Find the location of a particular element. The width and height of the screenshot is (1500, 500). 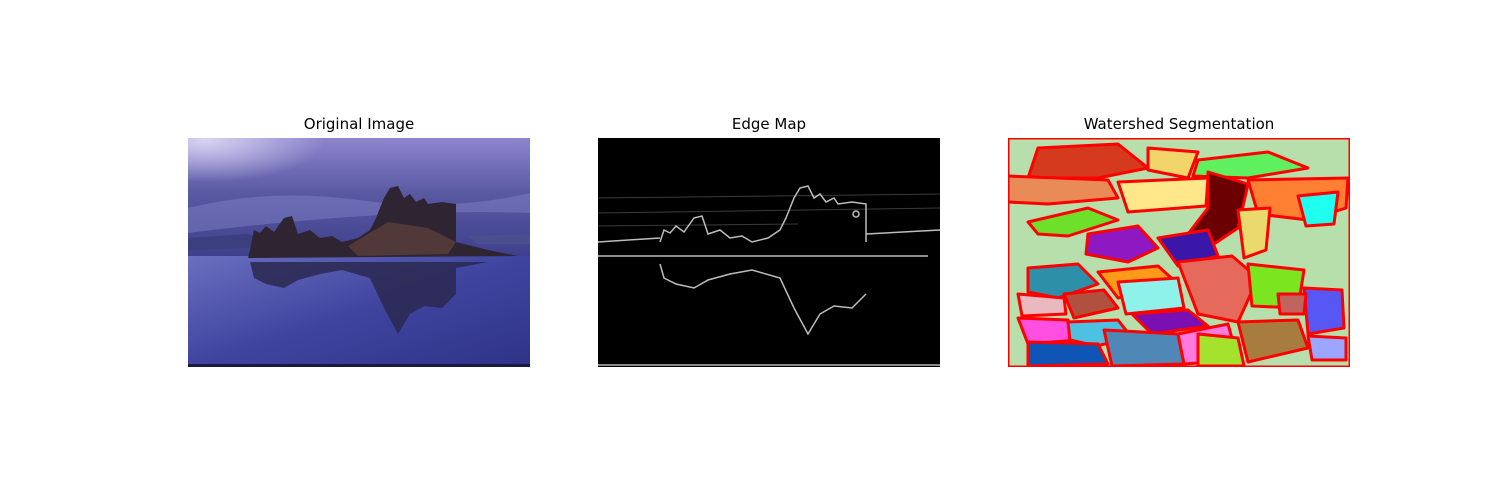

original-photo is located at coordinates (359, 252).